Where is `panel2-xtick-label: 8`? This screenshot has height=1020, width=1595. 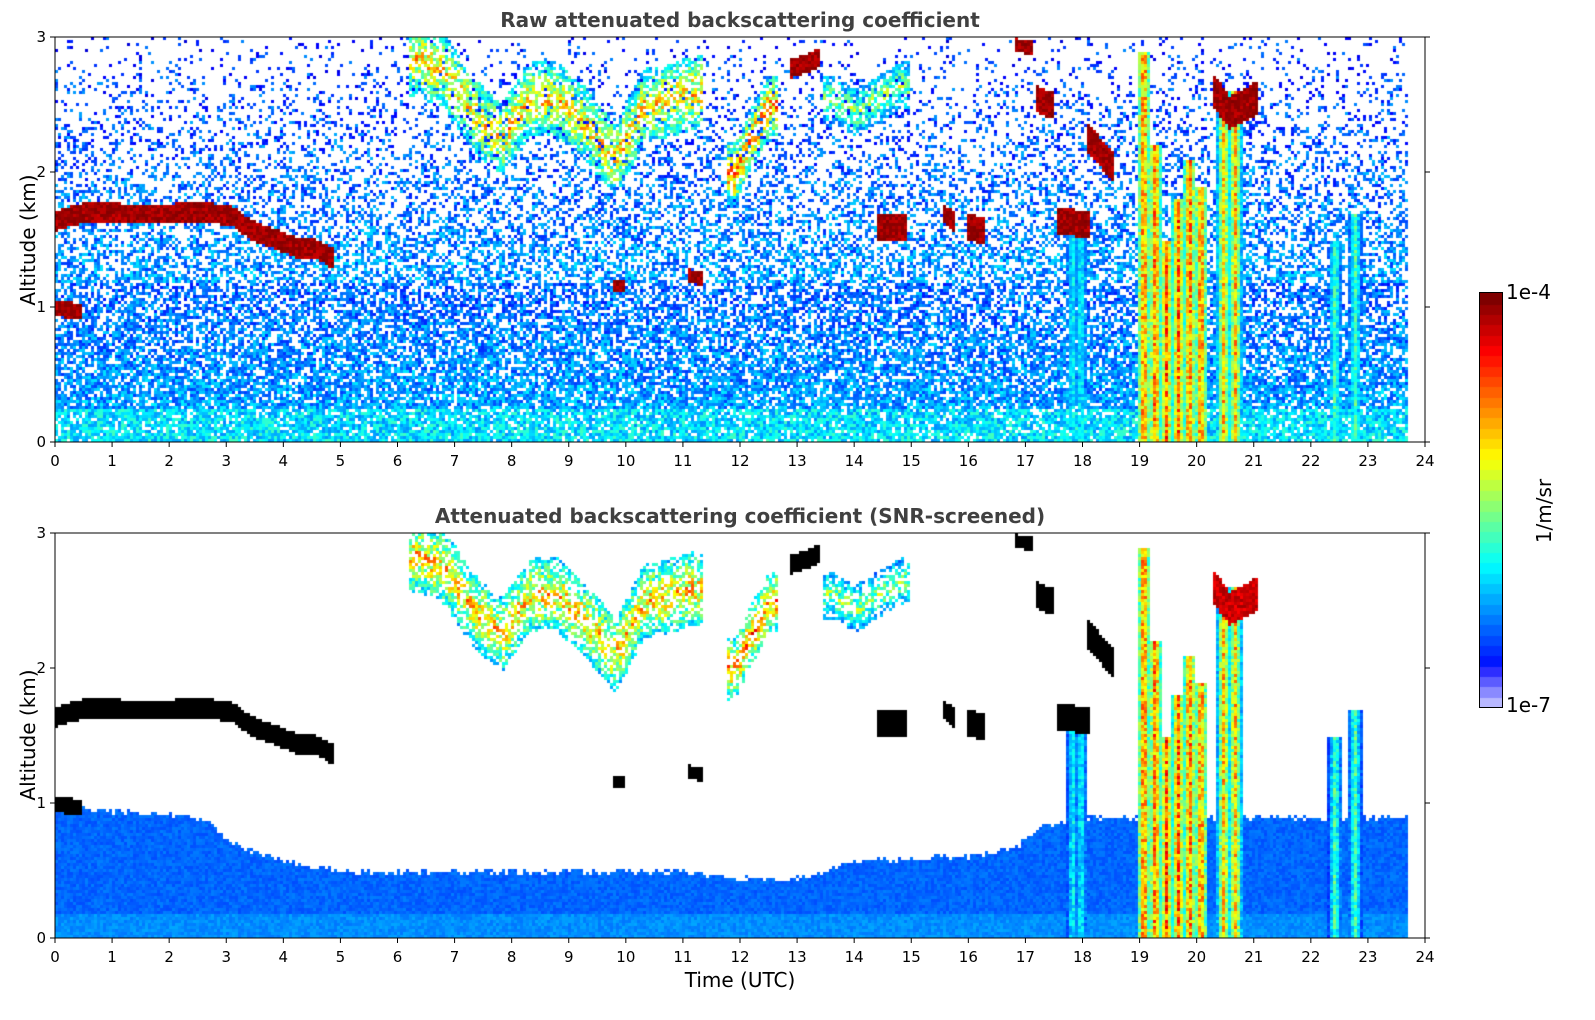
panel2-xtick-label: 8 is located at coordinates (512, 957).